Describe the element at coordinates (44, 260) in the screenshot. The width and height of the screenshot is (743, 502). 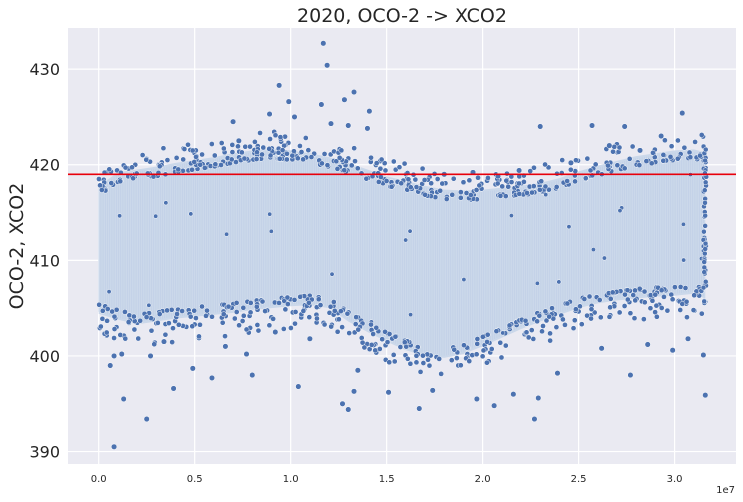
I see `y-axis-ticks: 390 400 410 420 430` at that location.